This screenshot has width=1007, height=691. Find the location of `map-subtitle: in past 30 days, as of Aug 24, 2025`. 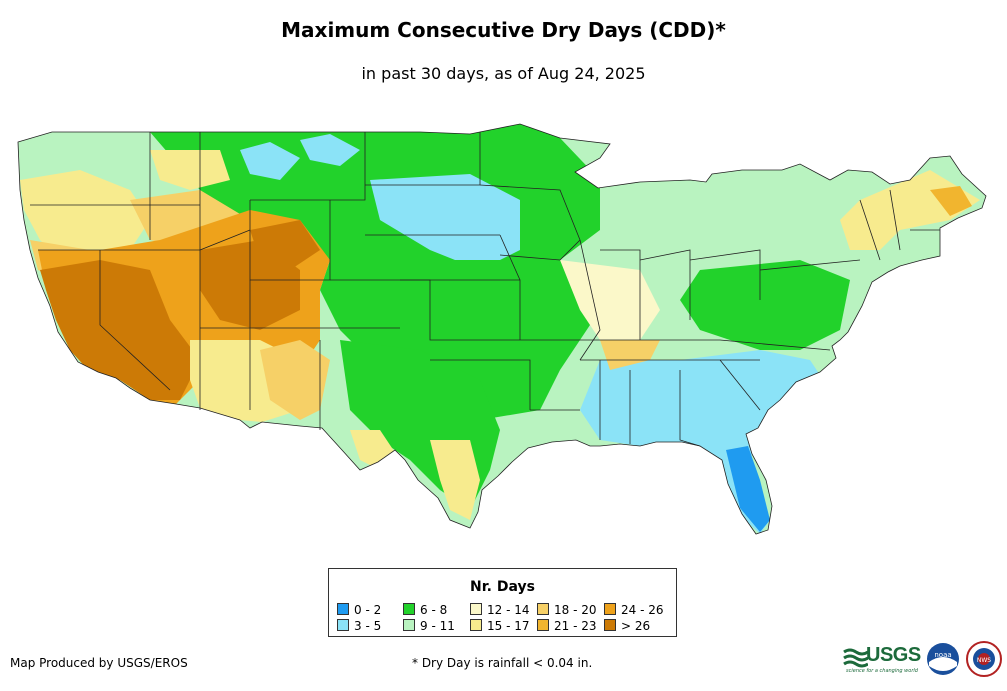

map-subtitle: in past 30 days, as of Aug 24, 2025 is located at coordinates (503, 73).